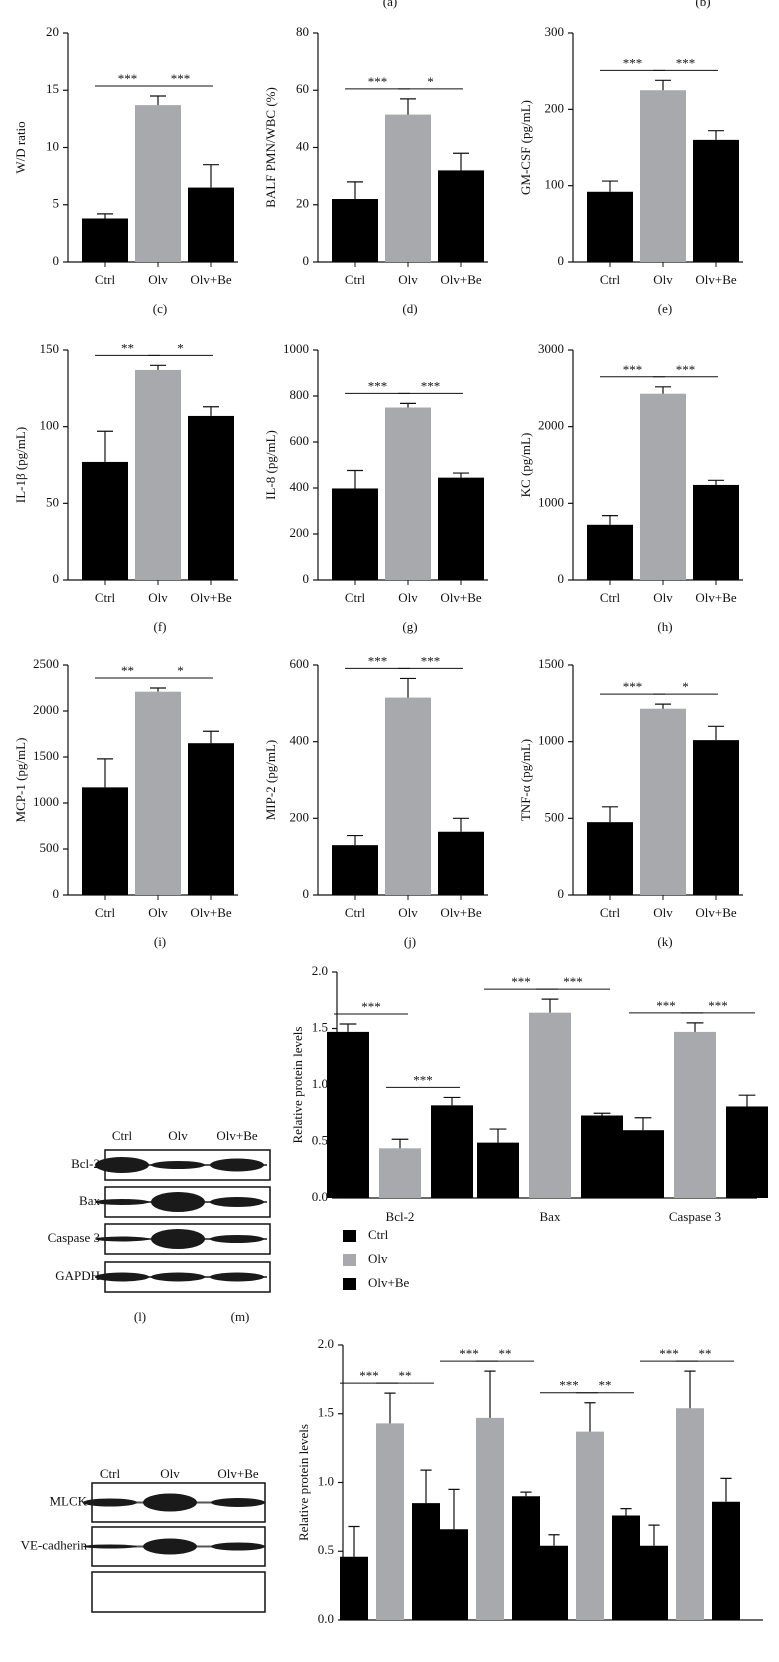 The image size is (779, 1662). I want to click on row-label: Bax, so click(89, 1200).